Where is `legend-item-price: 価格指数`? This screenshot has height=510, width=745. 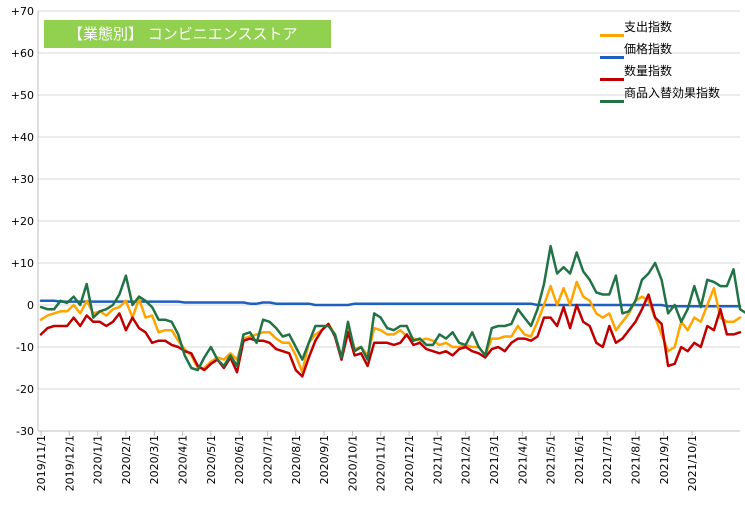
legend-item-price: 価格指数 is located at coordinates (672, 51).